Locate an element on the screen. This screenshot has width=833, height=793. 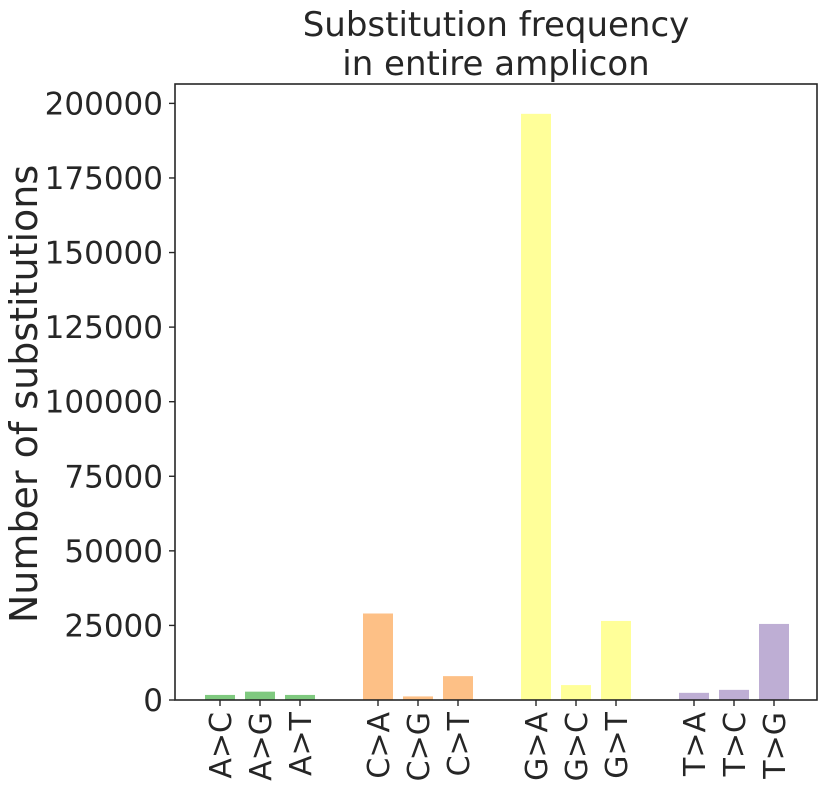
y-tick-label: 200000 is located at coordinates (104, 104).